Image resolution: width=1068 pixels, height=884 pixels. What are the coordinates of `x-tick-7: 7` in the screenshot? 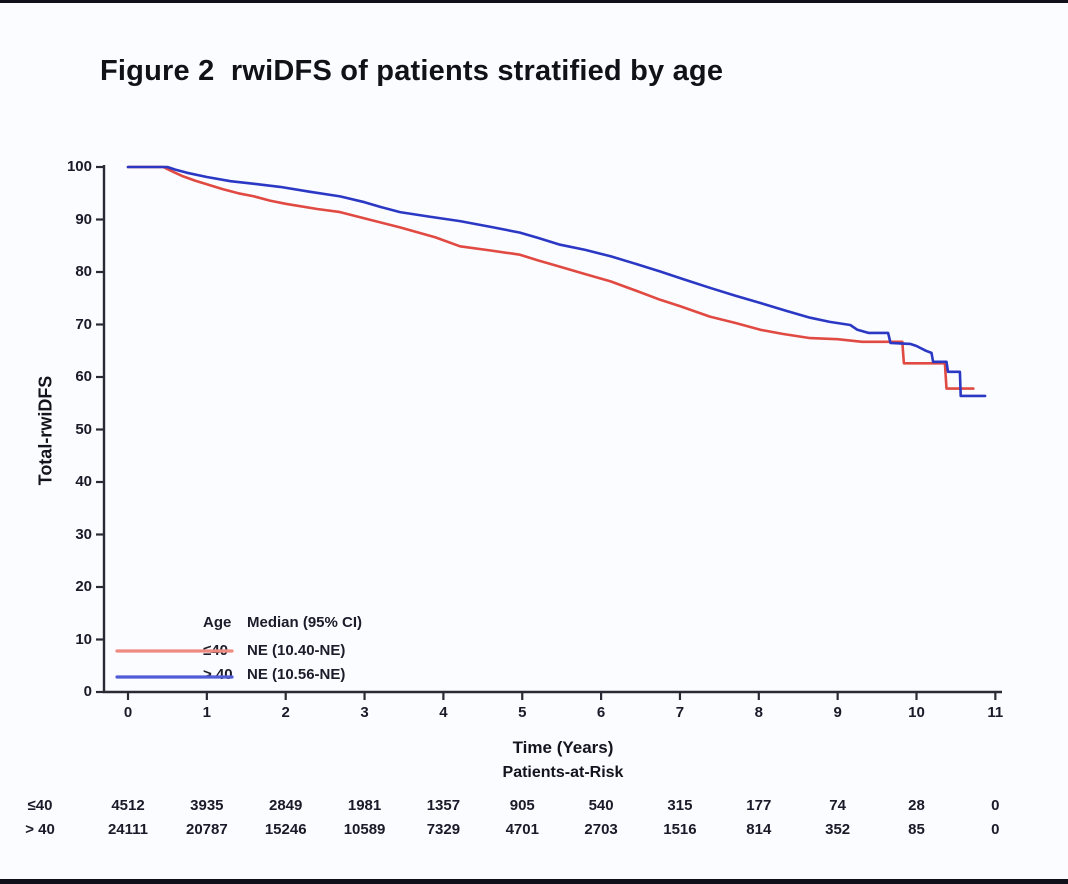 It's located at (680, 712).